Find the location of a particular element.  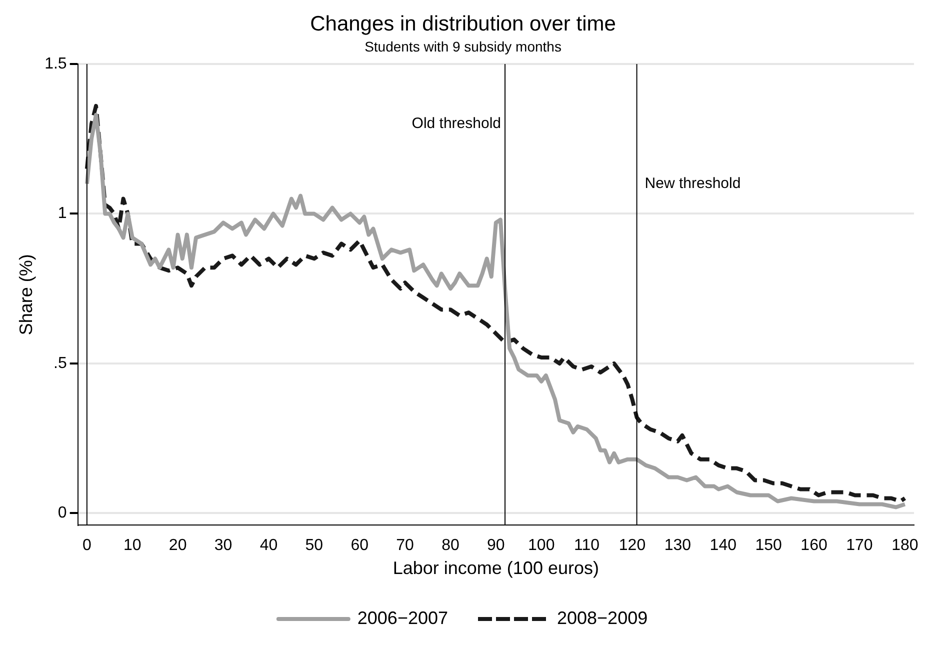

x-tick-label: 140 is located at coordinates (723, 545).